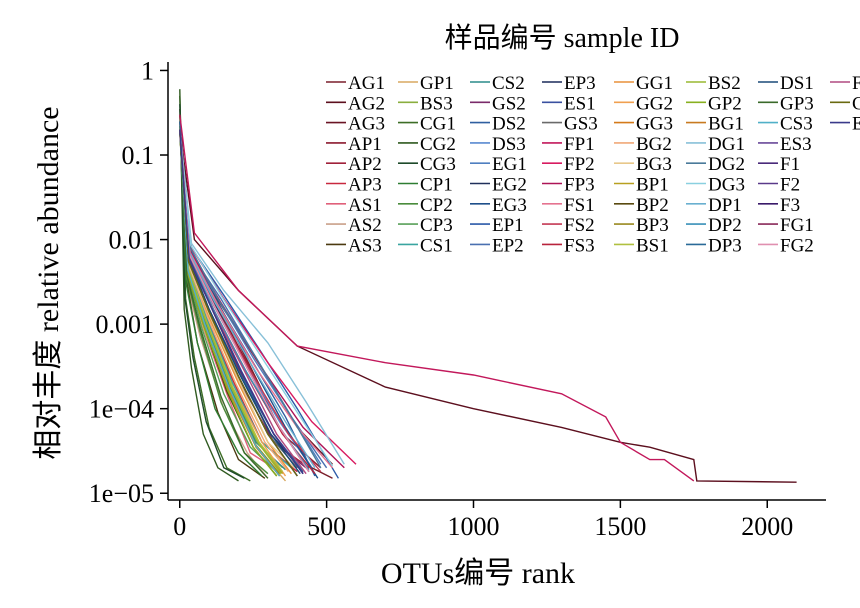 This screenshot has width=860, height=608. I want to click on legend-label-F3: F3, so click(790, 205).